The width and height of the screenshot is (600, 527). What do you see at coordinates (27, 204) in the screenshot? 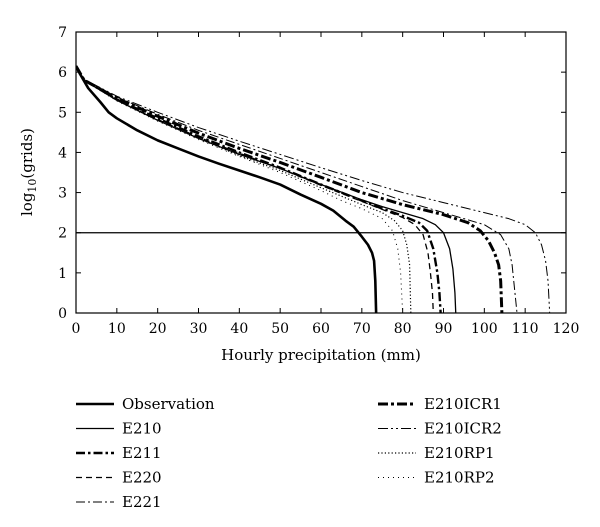
I see `y-axis-label-base: log` at bounding box center [27, 204].